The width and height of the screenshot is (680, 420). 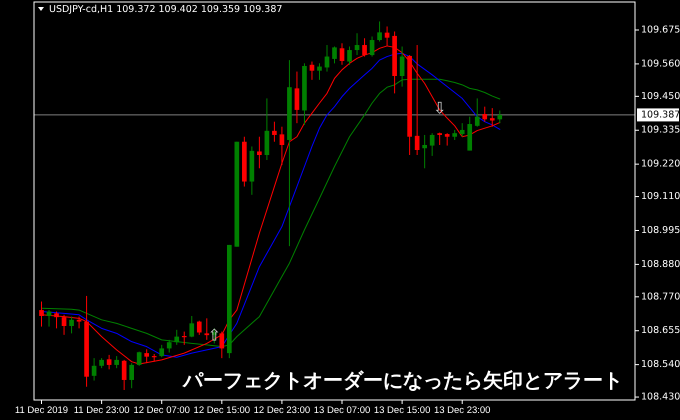 I want to click on y-tick-label: 109.110, so click(x=660, y=196).